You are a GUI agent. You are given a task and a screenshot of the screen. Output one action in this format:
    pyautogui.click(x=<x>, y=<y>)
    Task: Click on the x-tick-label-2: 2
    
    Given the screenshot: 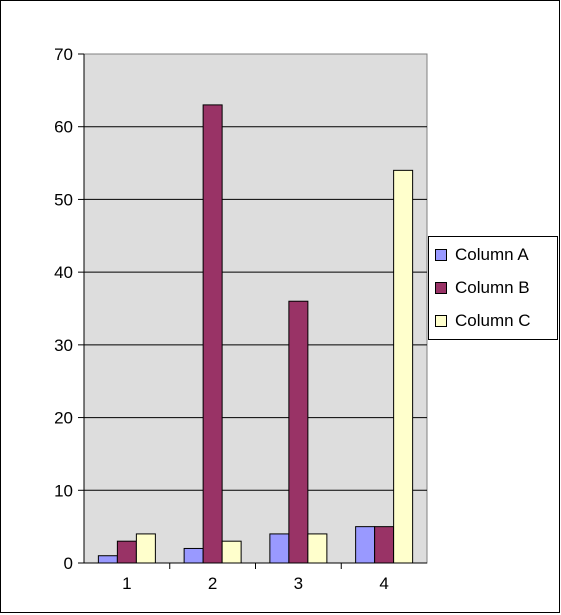 What is the action you would take?
    pyautogui.click(x=212, y=583)
    